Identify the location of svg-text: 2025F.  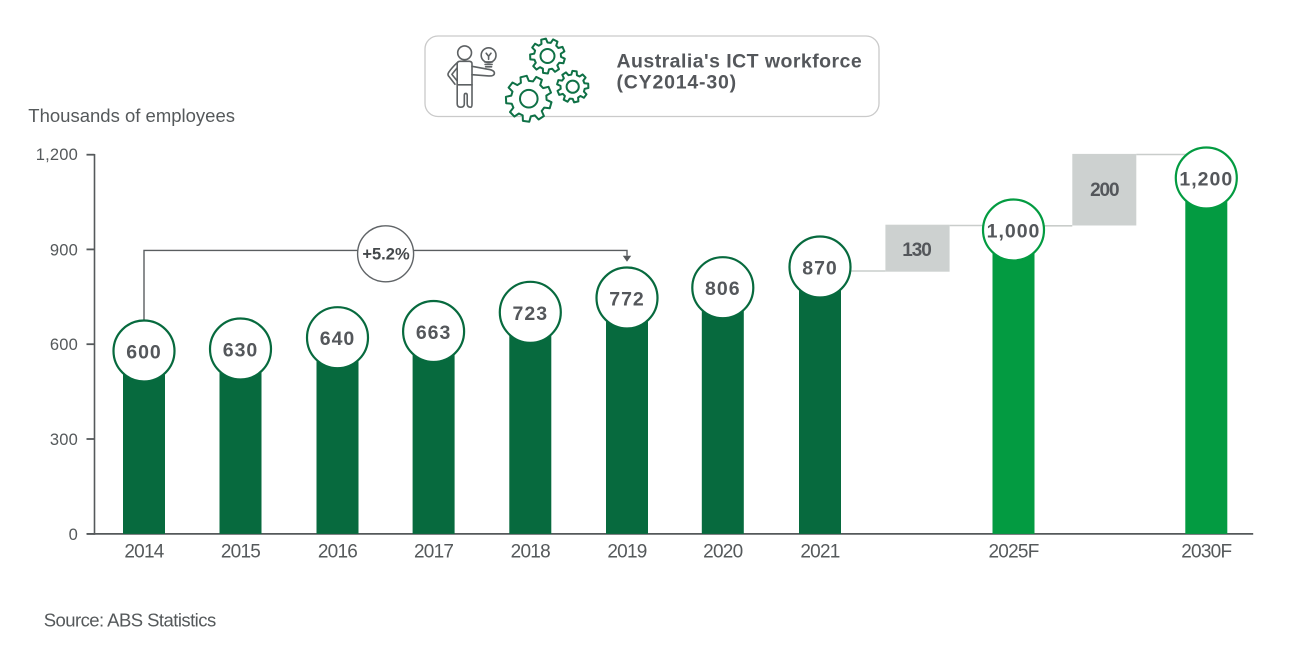
(1013, 552).